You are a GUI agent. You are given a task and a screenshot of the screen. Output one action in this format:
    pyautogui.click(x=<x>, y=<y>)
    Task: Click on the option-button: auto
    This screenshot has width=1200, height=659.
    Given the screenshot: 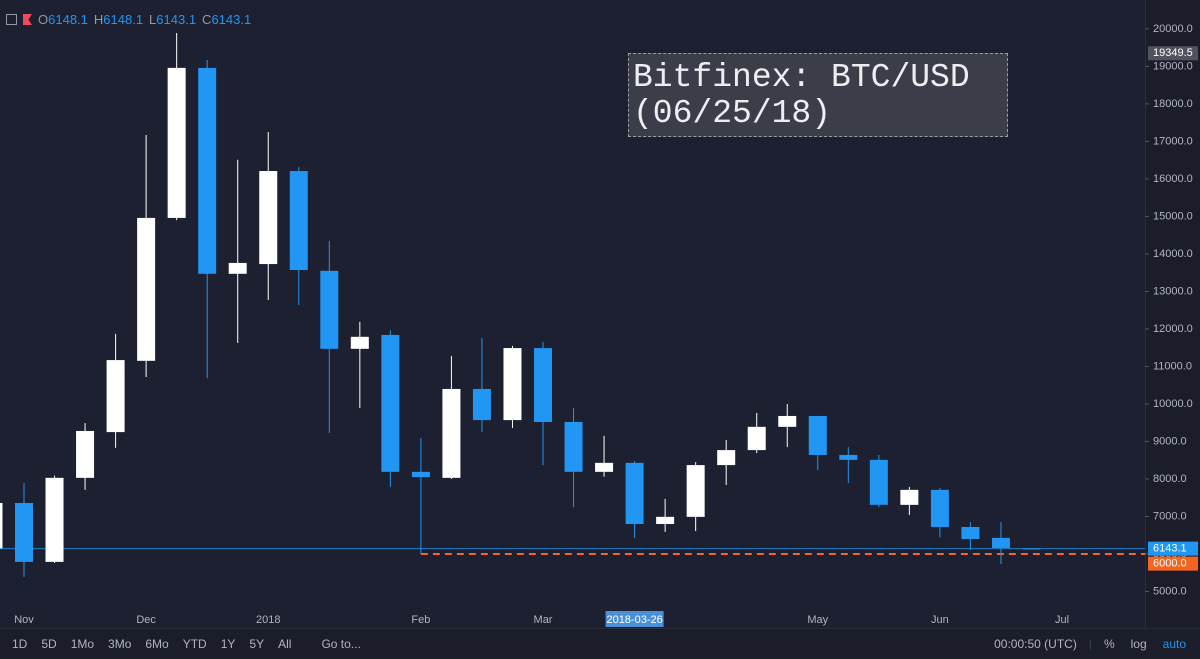 What is the action you would take?
    pyautogui.click(x=1174, y=644)
    